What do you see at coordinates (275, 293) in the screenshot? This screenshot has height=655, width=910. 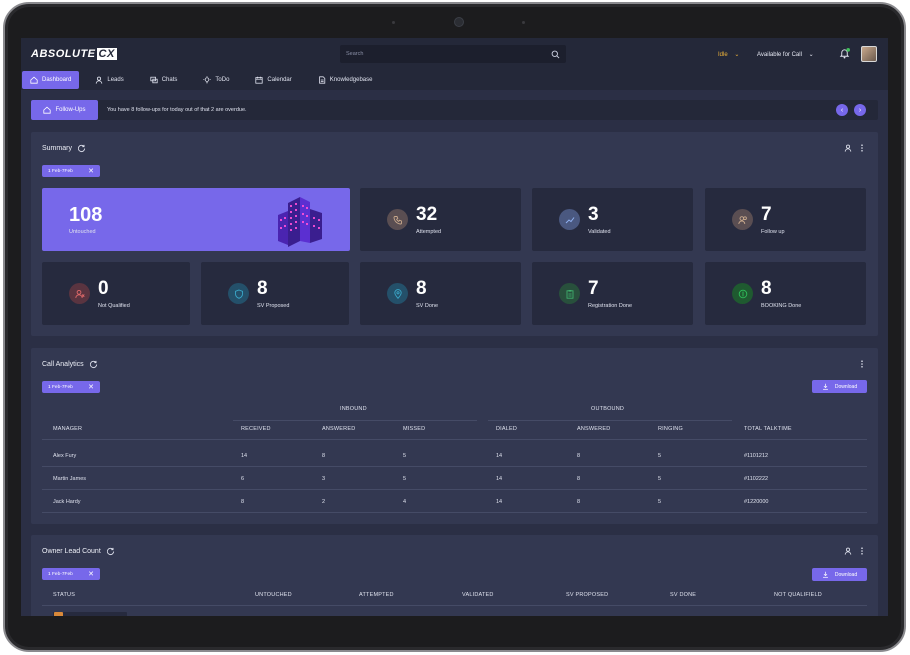 I see `stat-card-sv-proposed: 8 SV Proposed` at bounding box center [275, 293].